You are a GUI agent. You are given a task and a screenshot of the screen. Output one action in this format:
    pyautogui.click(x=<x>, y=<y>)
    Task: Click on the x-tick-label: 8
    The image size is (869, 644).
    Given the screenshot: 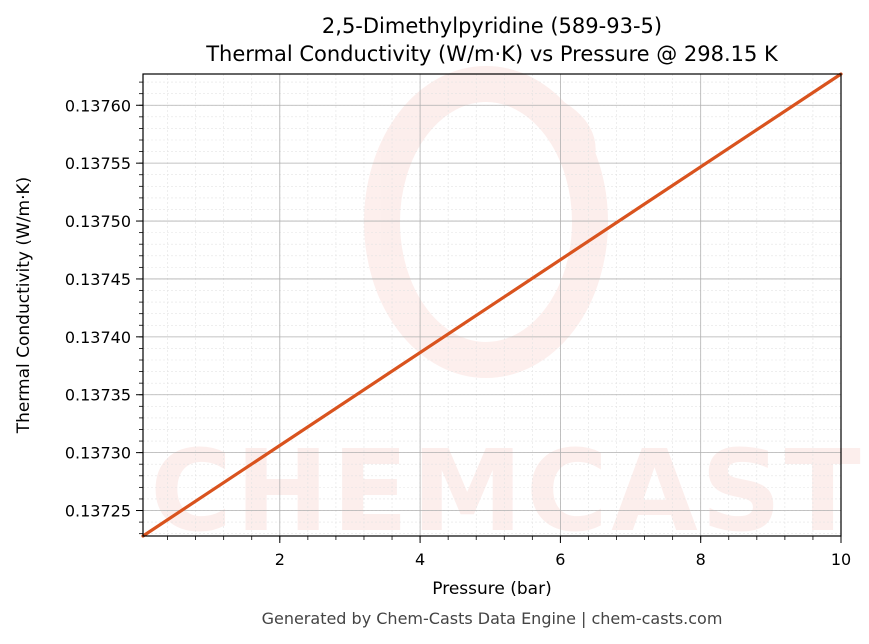 What is the action you would take?
    pyautogui.click(x=701, y=559)
    